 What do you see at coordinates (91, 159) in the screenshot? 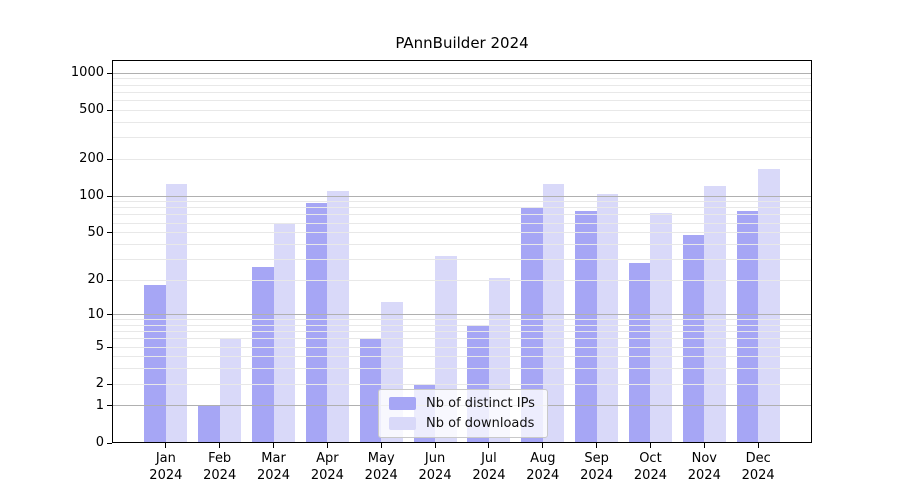
I see `y-tick-label: 200` at bounding box center [91, 159].